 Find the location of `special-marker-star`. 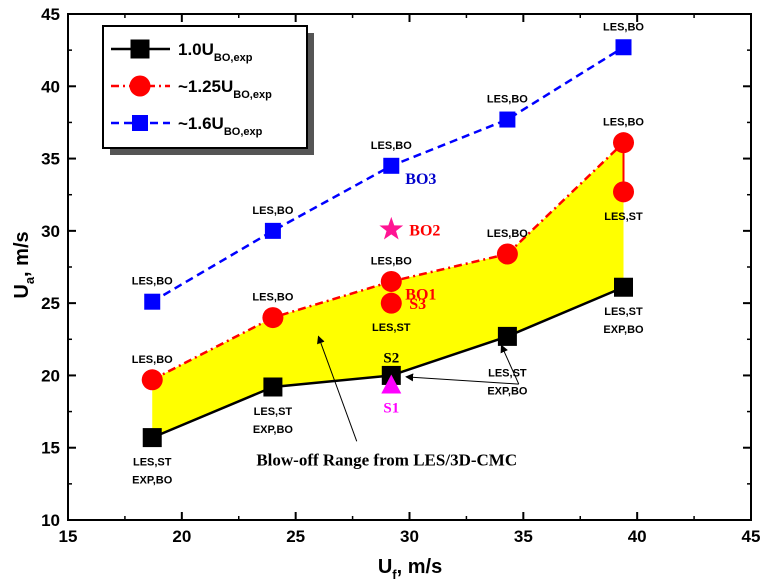

special-marker-star is located at coordinates (391, 228).